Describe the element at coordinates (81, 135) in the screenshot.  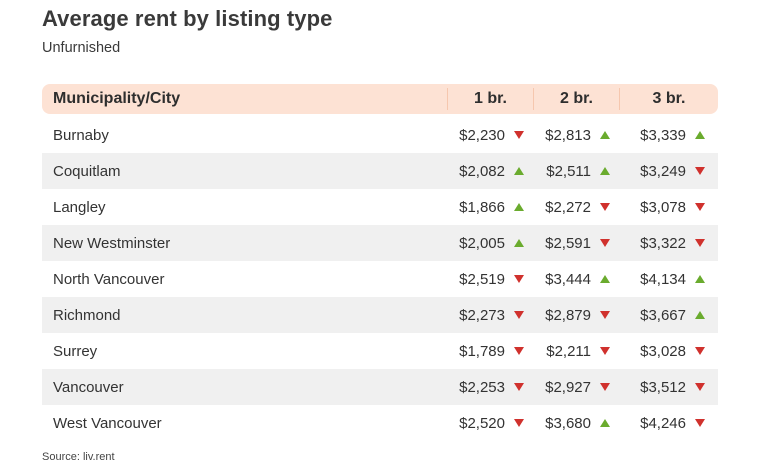
I see `city-name: Burnaby` at that location.